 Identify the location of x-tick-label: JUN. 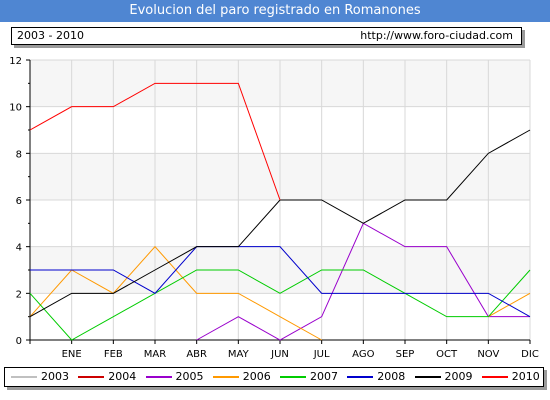
(279, 354).